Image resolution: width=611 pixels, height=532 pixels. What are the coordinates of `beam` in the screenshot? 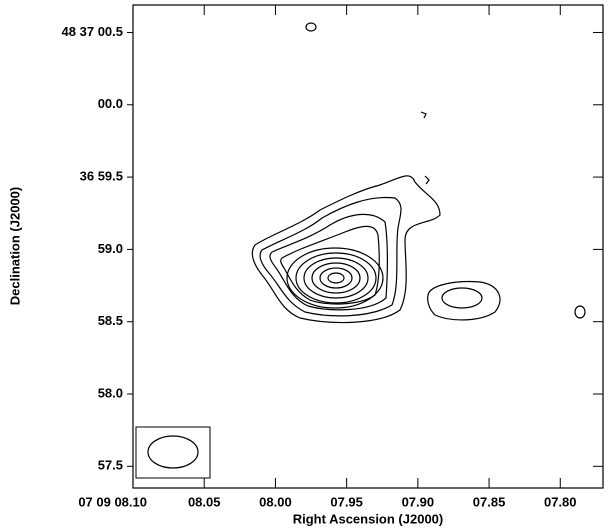 It's located at (173, 452).